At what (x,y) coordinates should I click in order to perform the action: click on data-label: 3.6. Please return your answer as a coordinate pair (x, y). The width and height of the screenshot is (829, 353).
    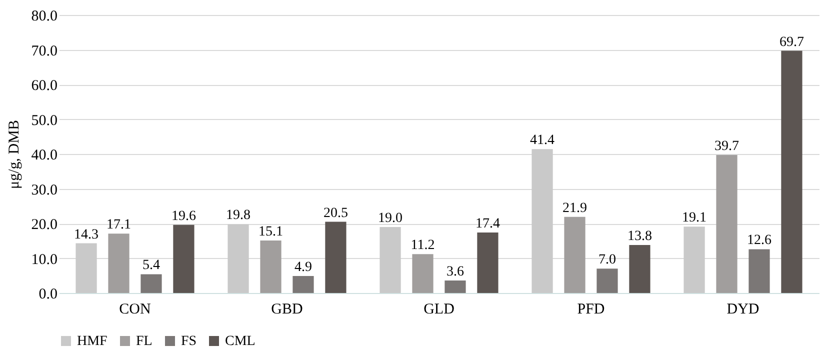
    Looking at the image, I should click on (455, 272).